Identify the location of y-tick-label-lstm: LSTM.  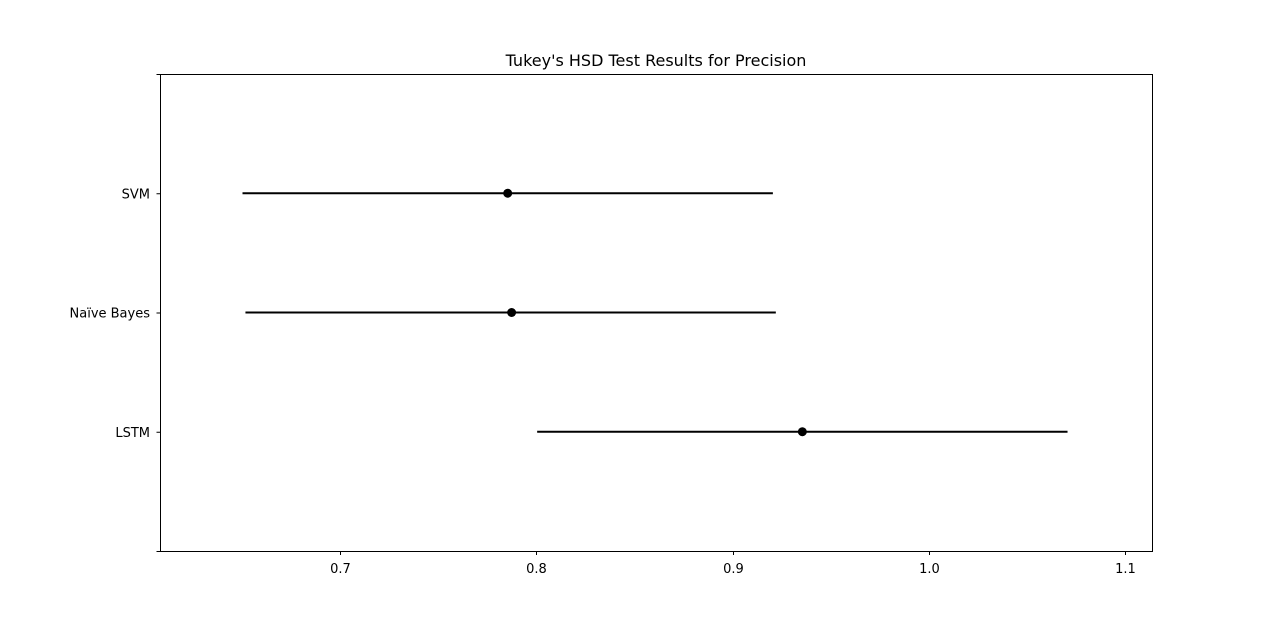
(132, 433).